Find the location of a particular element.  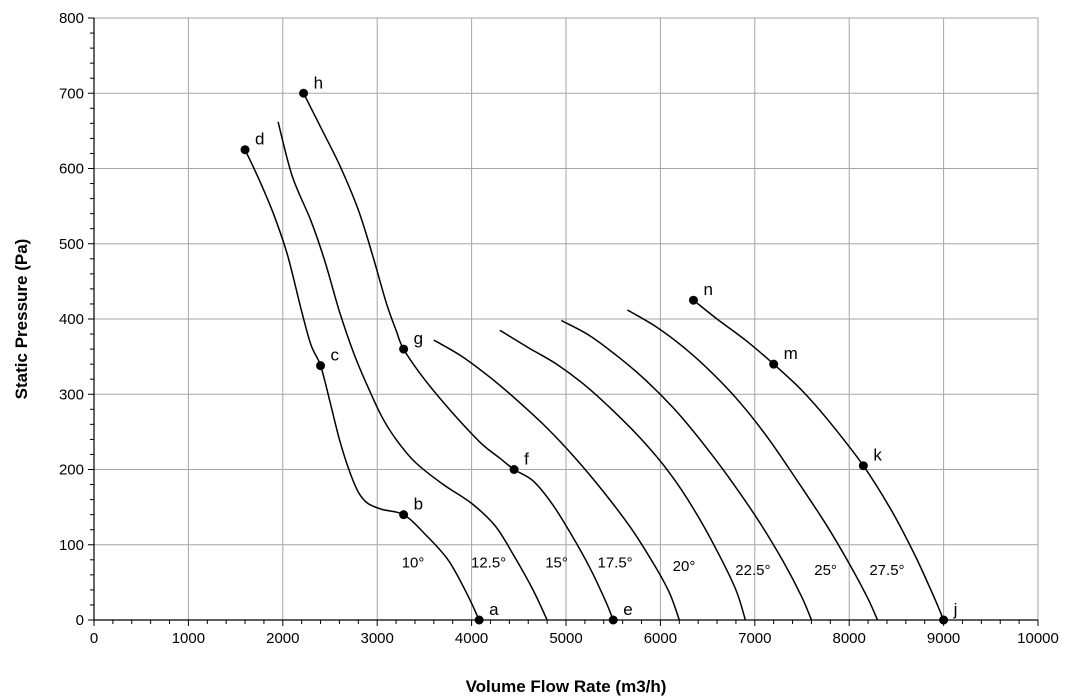

x-tick-label: 4000 is located at coordinates (471, 638).